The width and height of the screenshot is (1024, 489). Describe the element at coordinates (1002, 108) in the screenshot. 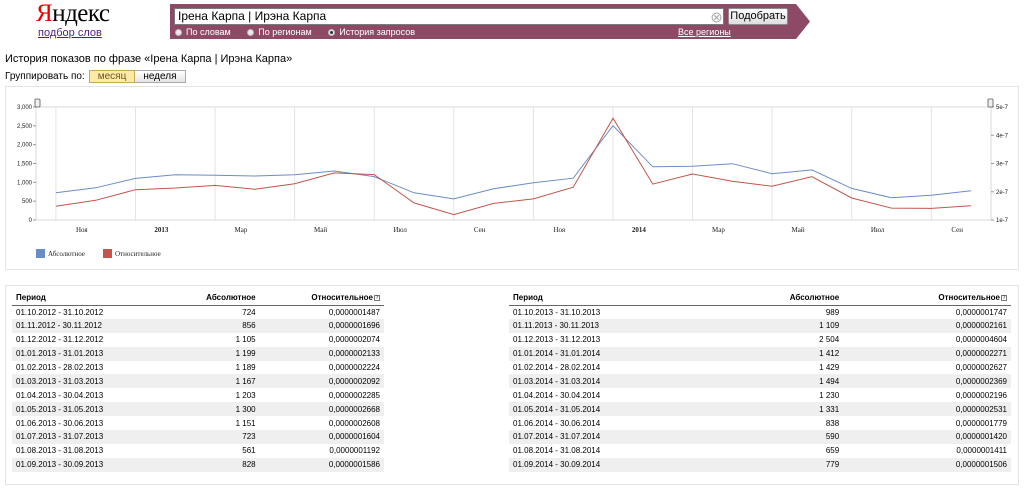

I see `y-right-tick-label: 5e-7` at that location.